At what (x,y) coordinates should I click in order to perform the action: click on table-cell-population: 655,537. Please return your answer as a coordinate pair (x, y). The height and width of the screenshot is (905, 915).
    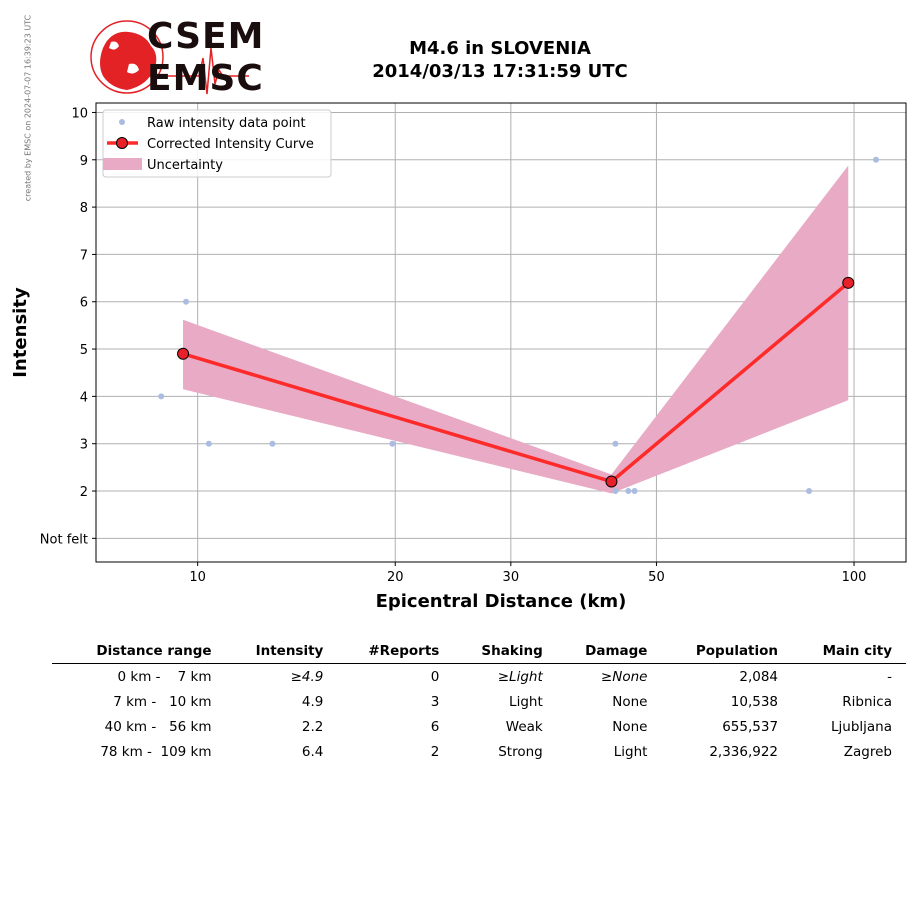
    Looking at the image, I should click on (750, 726).